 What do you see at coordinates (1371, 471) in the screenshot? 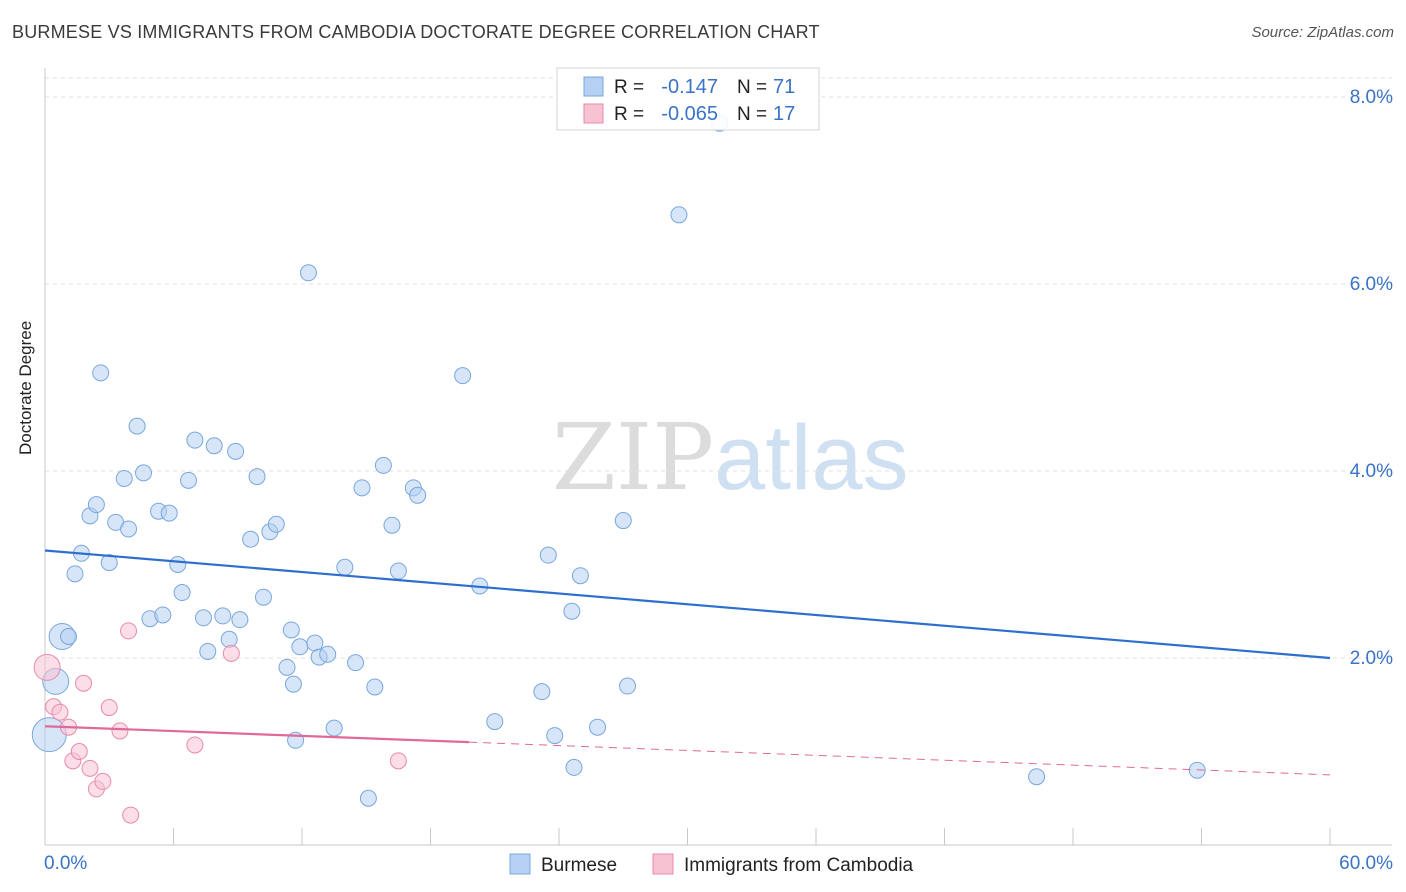
I see `y-tick-label: 4.0%` at bounding box center [1371, 471].